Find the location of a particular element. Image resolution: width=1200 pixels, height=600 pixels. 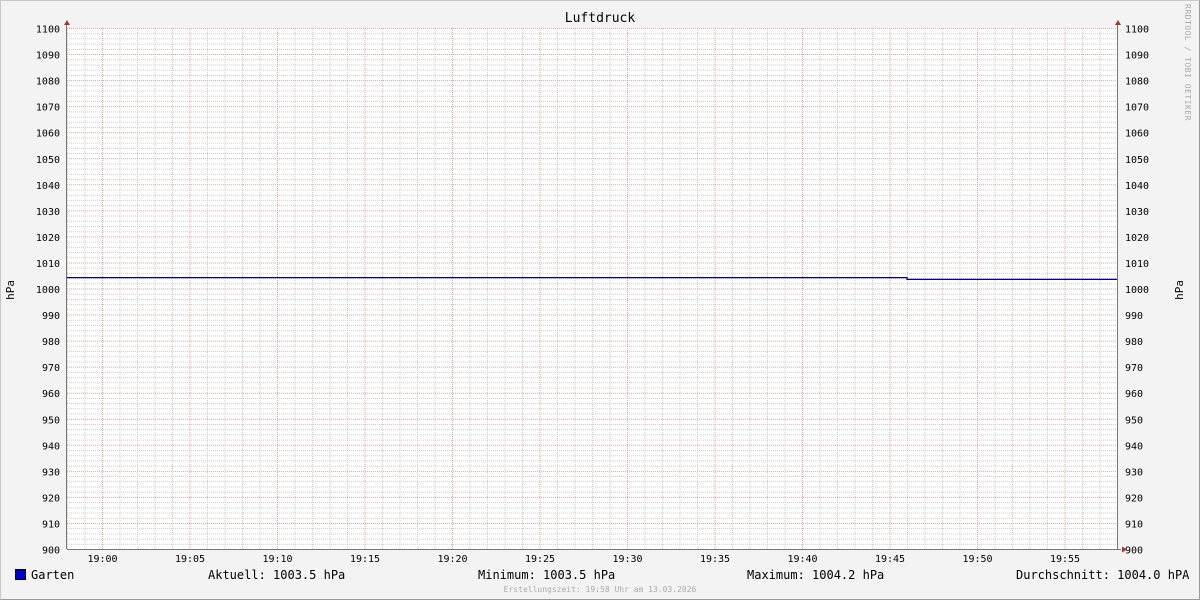

y-tick-label-right: 970 is located at coordinates (1134, 368).